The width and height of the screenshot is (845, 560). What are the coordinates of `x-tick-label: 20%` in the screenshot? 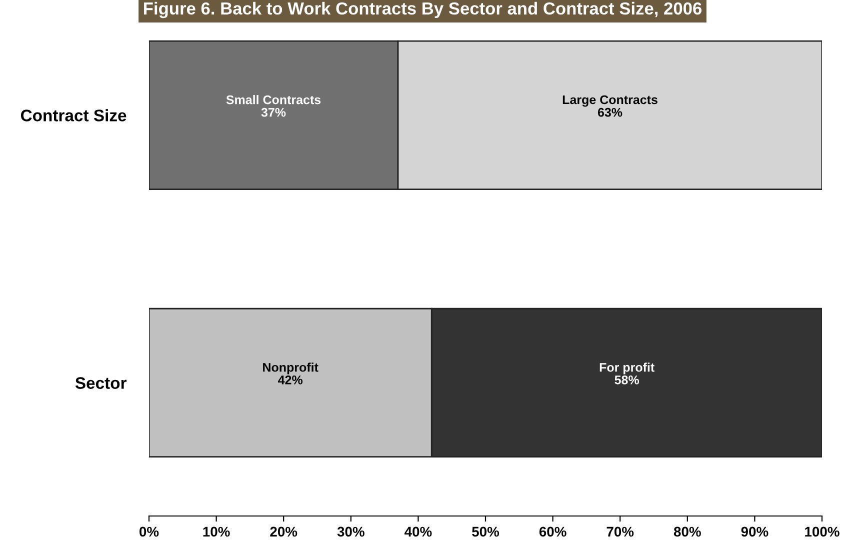 It's located at (284, 531).